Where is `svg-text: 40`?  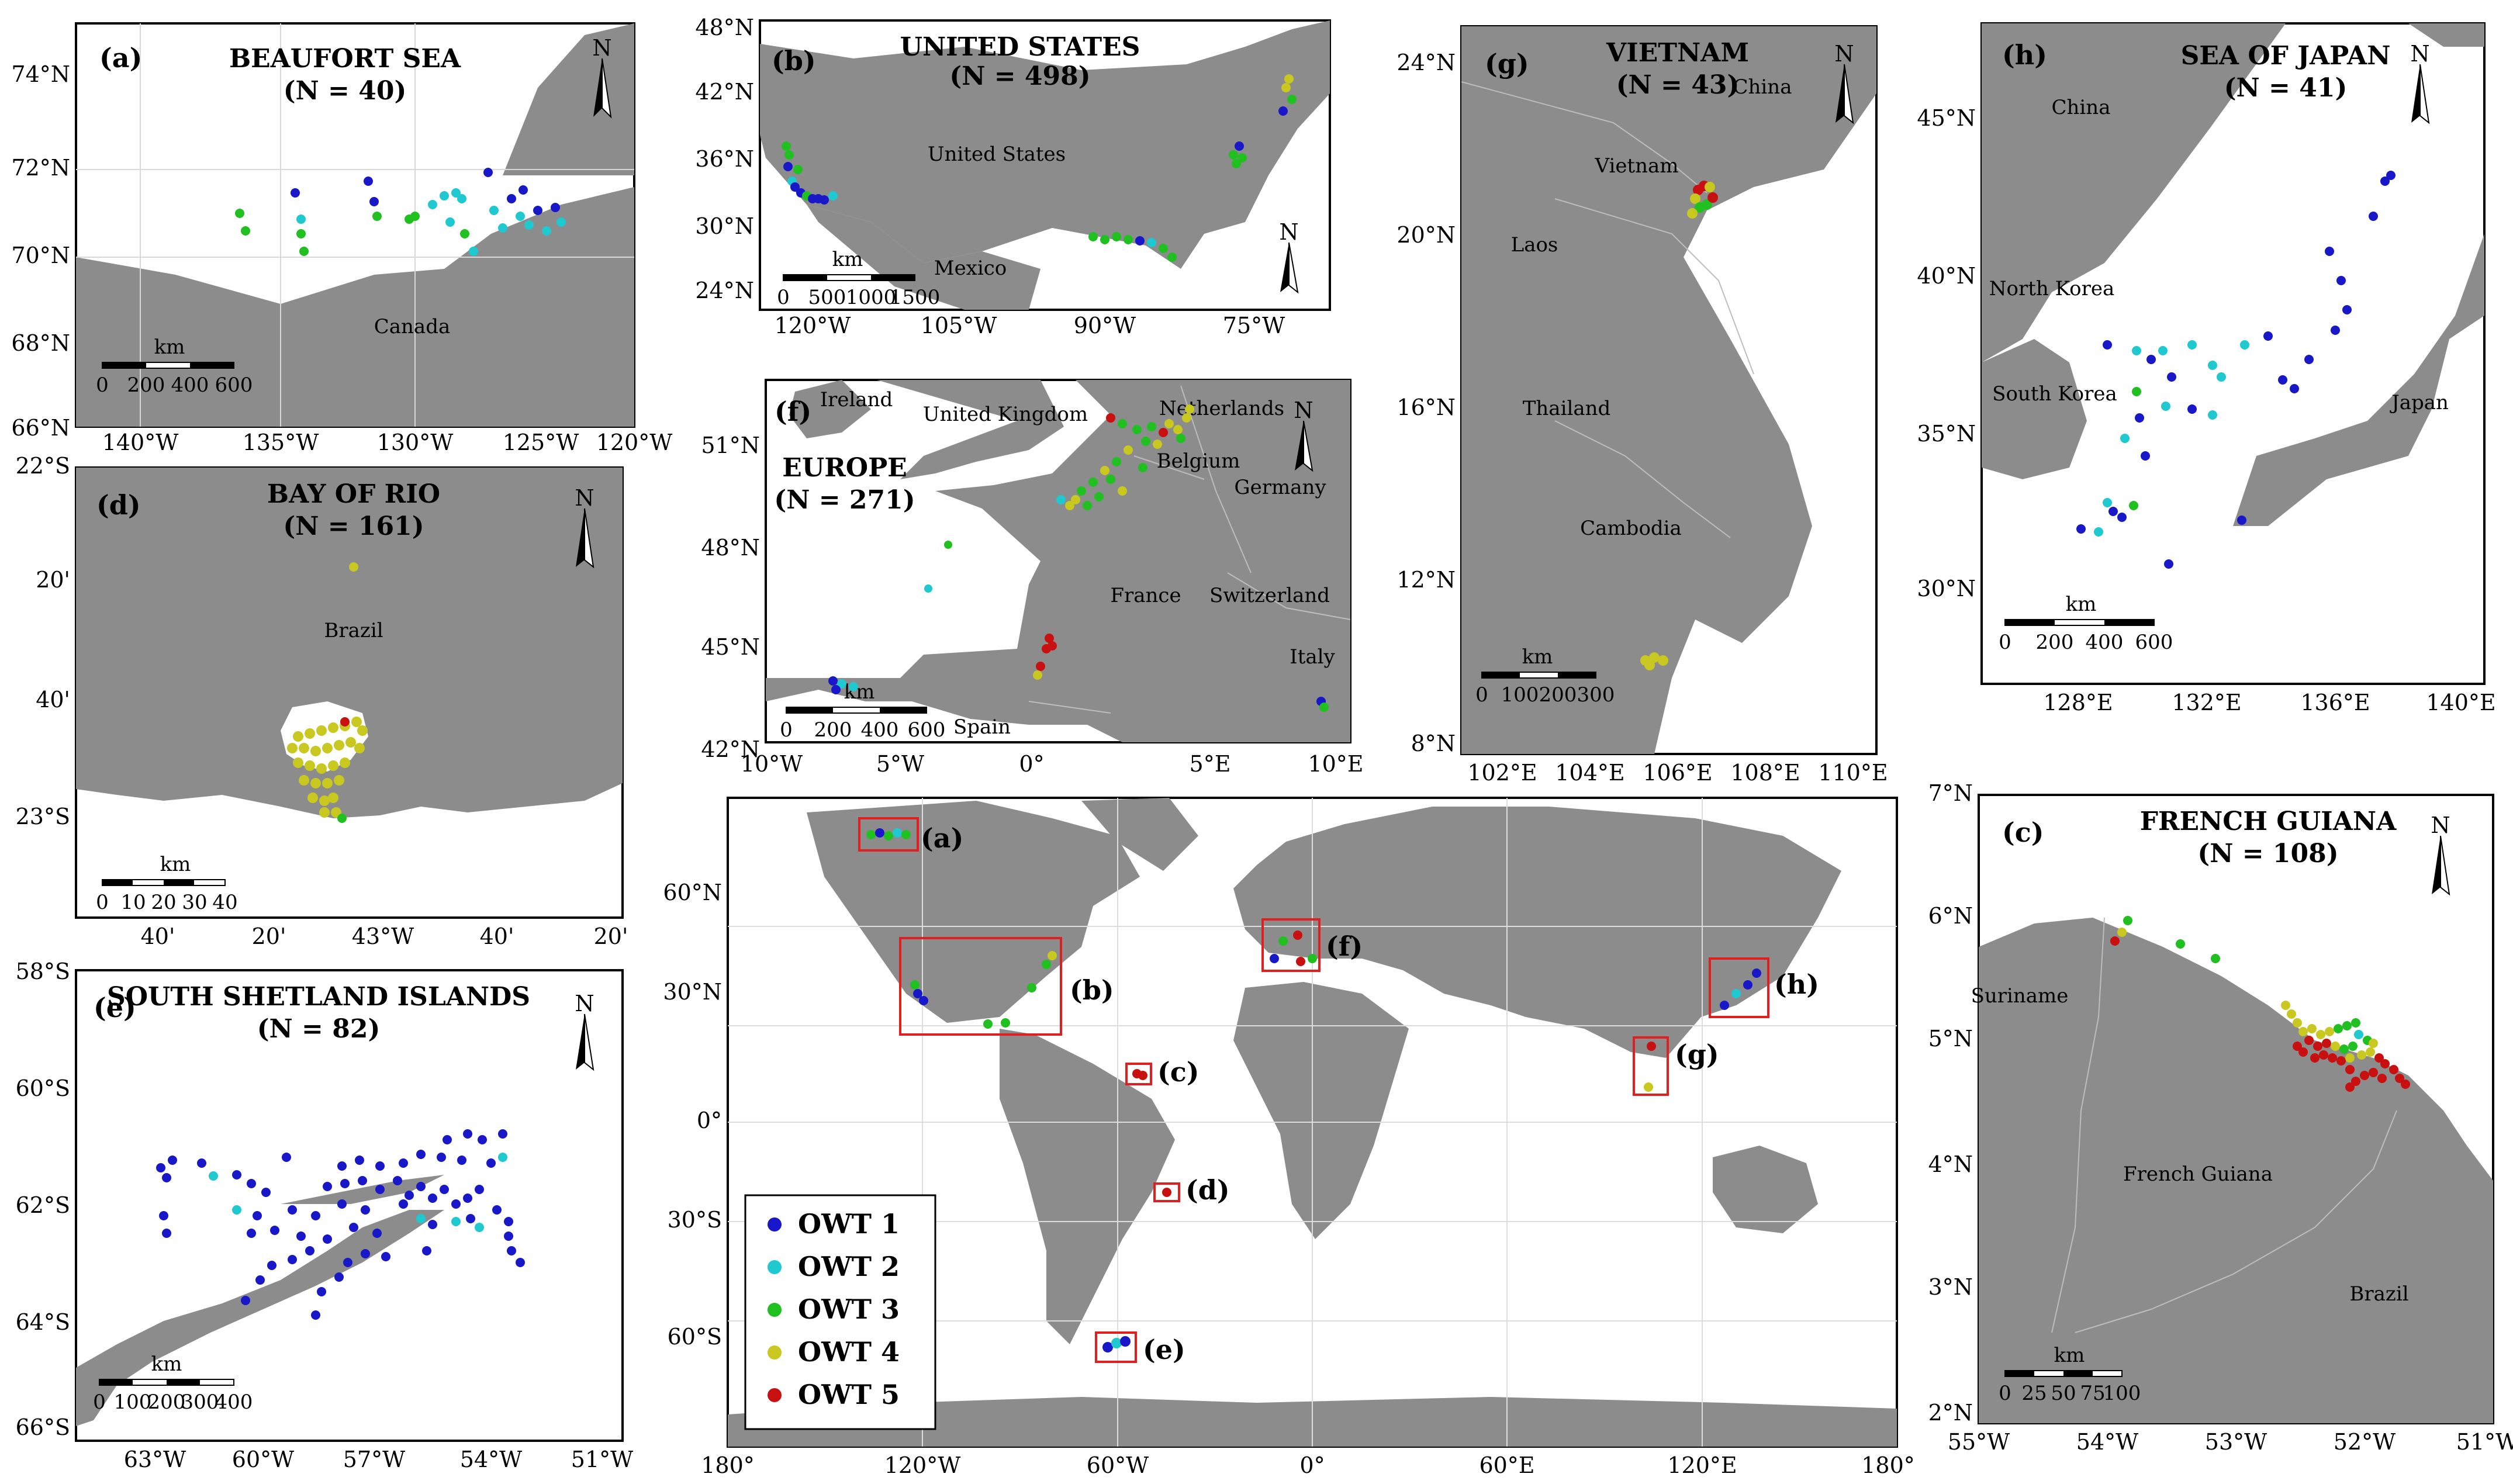 svg-text: 40 is located at coordinates (224, 902).